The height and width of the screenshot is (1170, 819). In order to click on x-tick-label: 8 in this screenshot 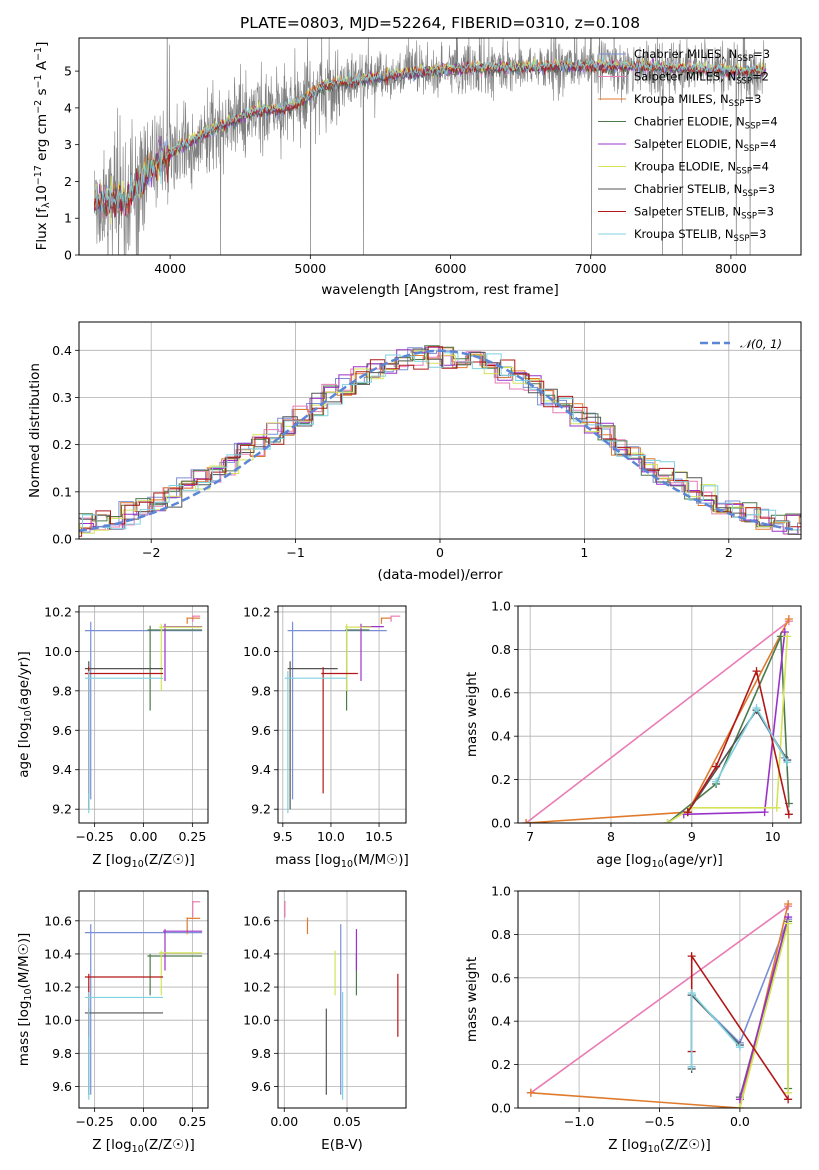, I will do `click(611, 836)`.